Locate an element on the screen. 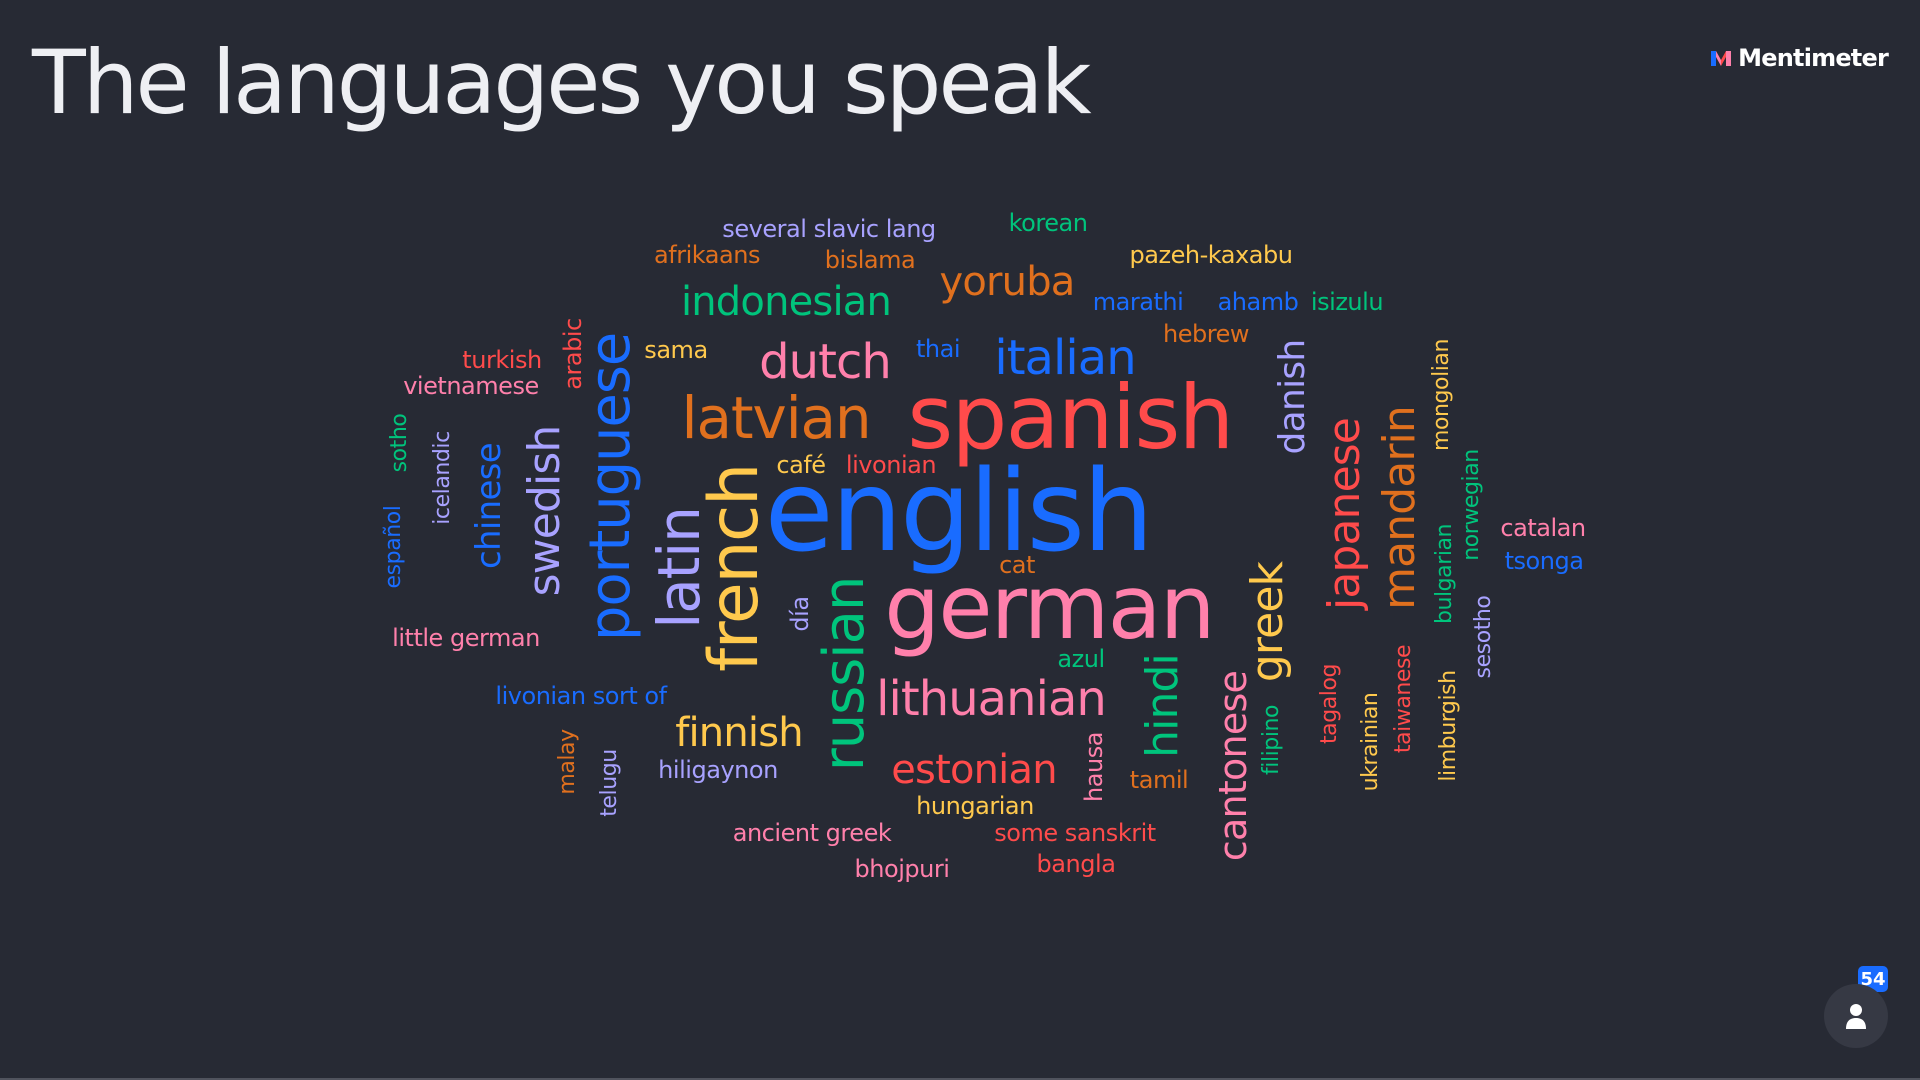  word-cloud-word: hausa is located at coordinates (1094, 767).